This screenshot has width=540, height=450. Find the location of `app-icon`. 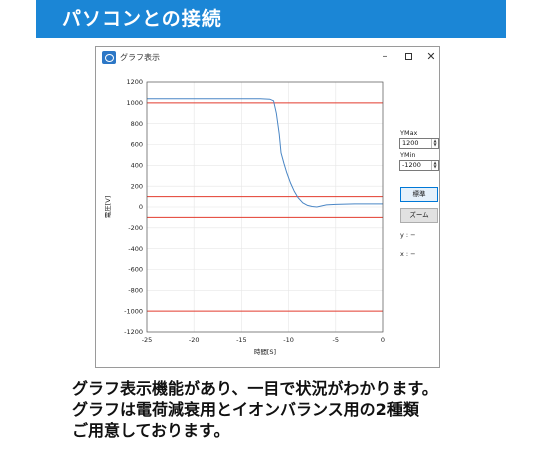

app-icon is located at coordinates (109, 57).